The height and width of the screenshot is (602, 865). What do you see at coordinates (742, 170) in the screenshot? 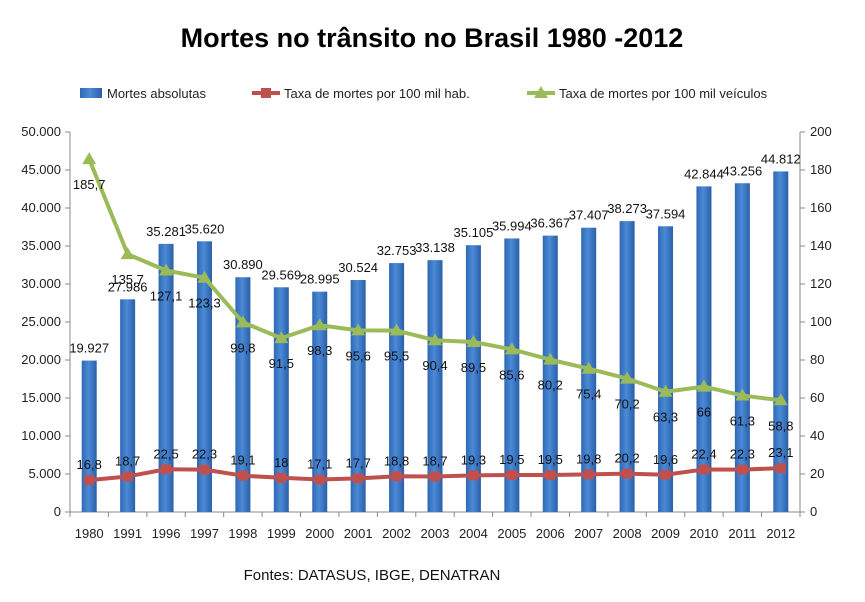
I see `bar-value-label: 43.256` at bounding box center [742, 170].